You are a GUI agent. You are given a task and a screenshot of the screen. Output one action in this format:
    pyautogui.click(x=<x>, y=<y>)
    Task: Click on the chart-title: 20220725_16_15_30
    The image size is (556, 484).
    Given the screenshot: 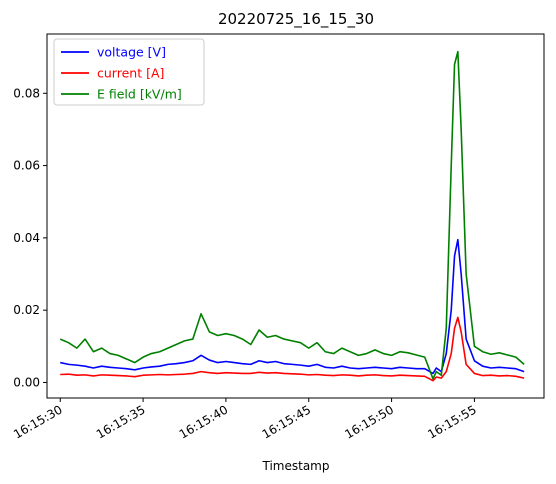 What is the action you would take?
    pyautogui.click(x=296, y=19)
    